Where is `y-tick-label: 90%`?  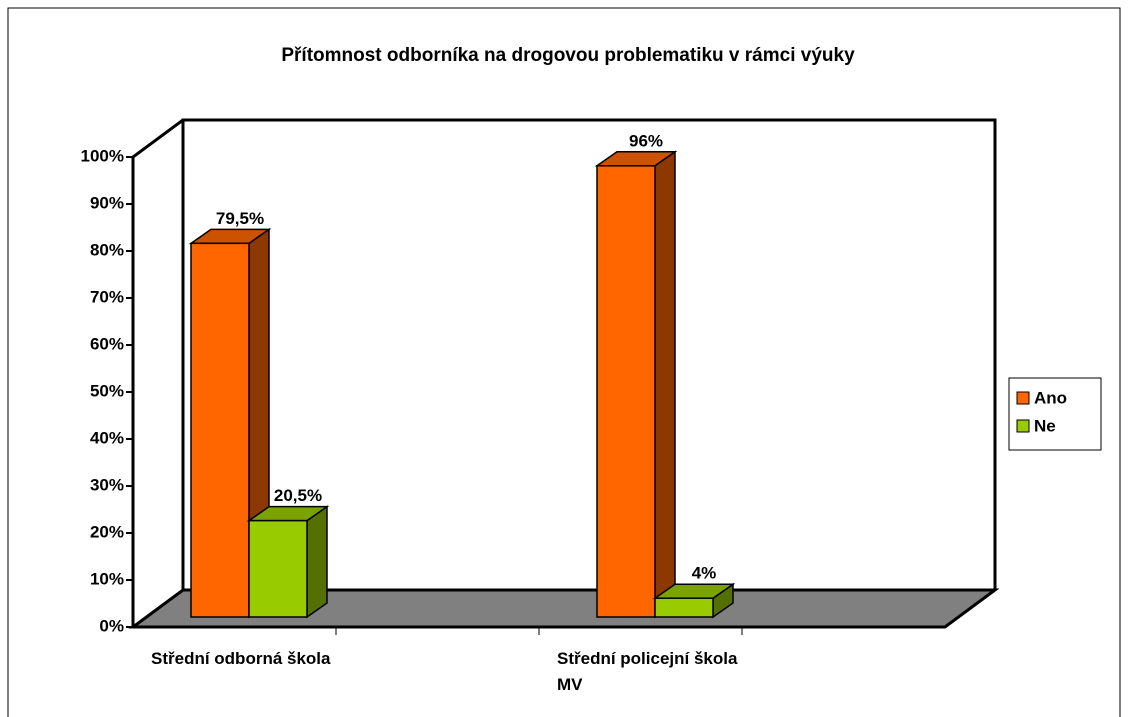
y-tick-label: 90% is located at coordinates (107, 202).